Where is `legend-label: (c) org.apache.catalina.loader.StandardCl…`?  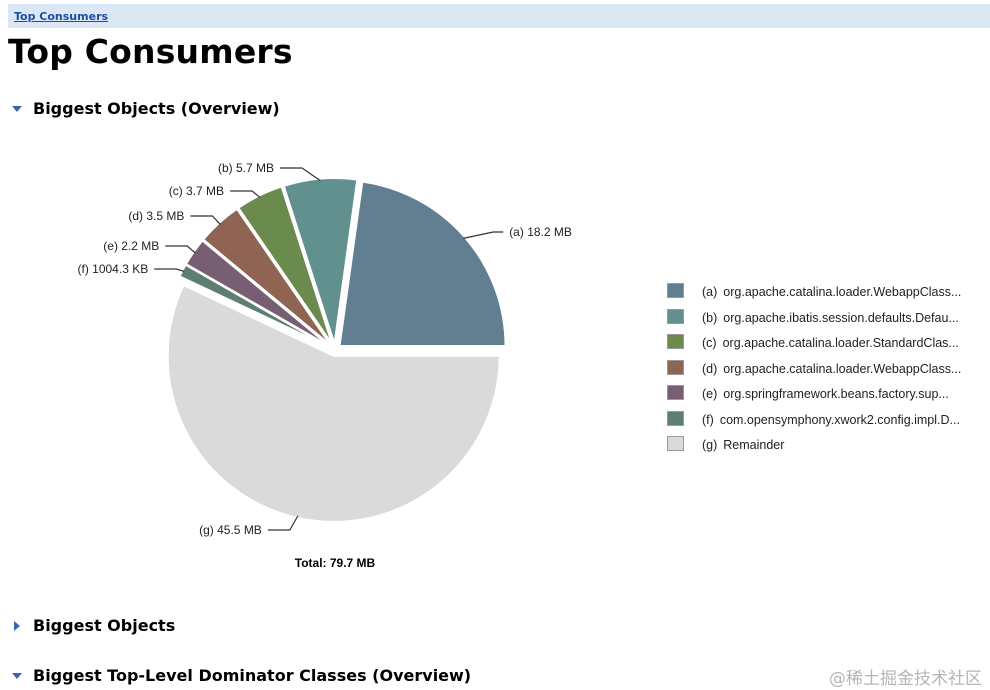 legend-label: (c) org.apache.catalina.loader.StandardCl… is located at coordinates (830, 343).